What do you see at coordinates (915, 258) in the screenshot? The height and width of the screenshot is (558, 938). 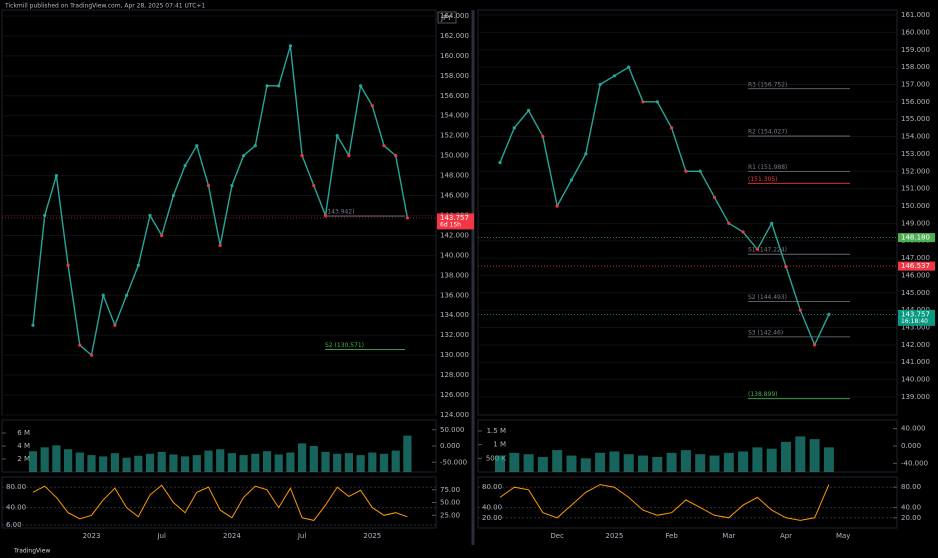 I see `y-tick-label: 147.000` at bounding box center [915, 258].